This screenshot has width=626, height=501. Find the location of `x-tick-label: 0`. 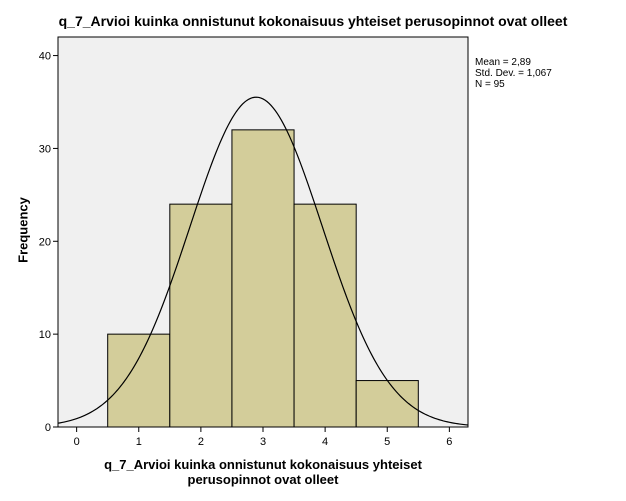

x-tick-label: 0 is located at coordinates (77, 442).